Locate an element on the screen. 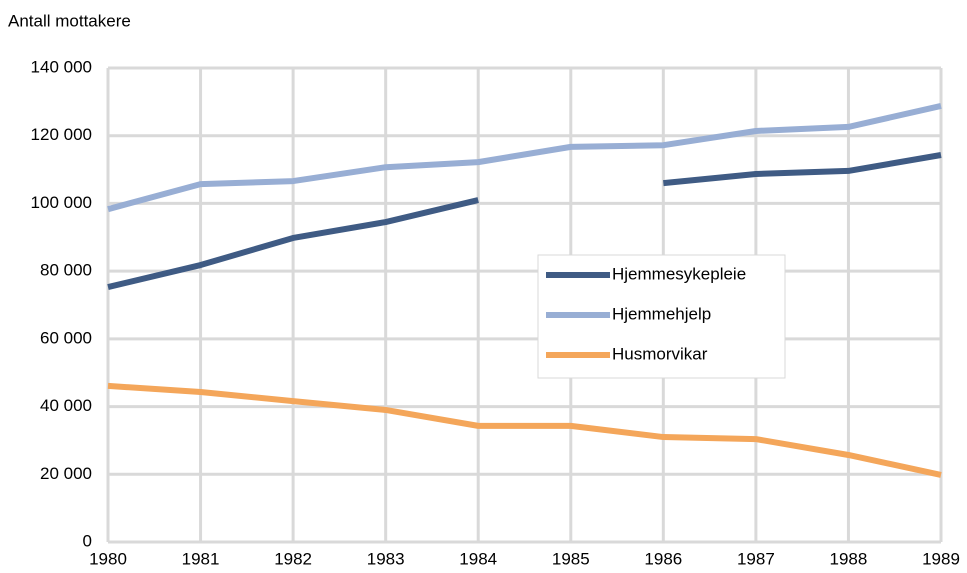 This screenshot has height=573, width=967. y-tick-label: 0 is located at coordinates (87, 540).